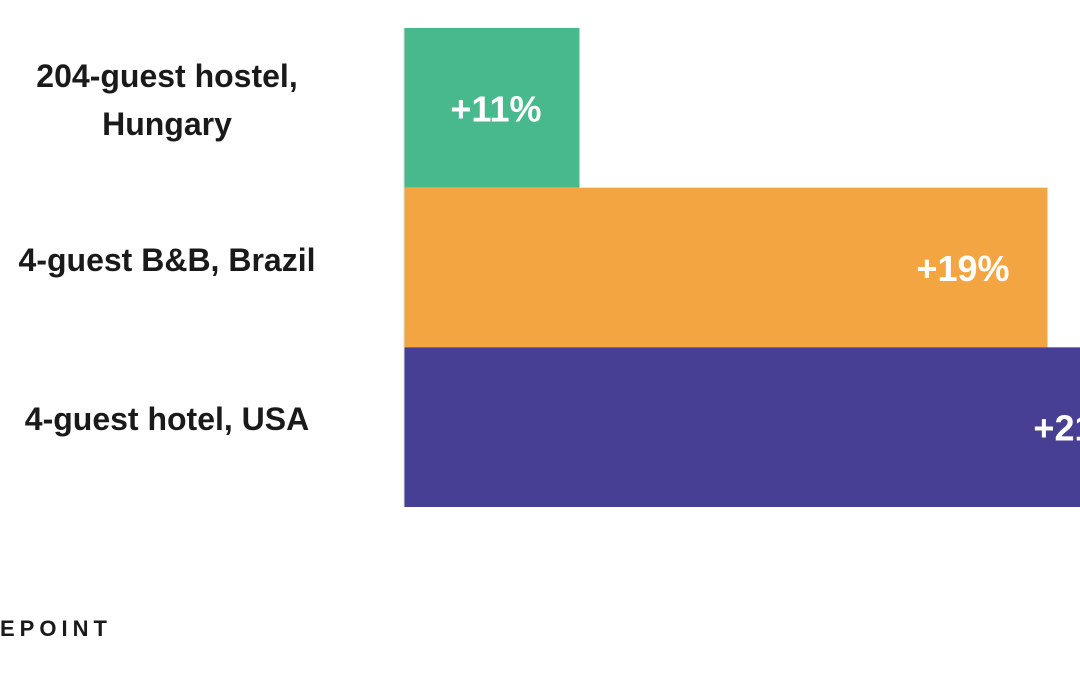 The width and height of the screenshot is (1080, 675). Describe the element at coordinates (1056, 428) in the screenshot. I see `value-label: +21%` at that location.